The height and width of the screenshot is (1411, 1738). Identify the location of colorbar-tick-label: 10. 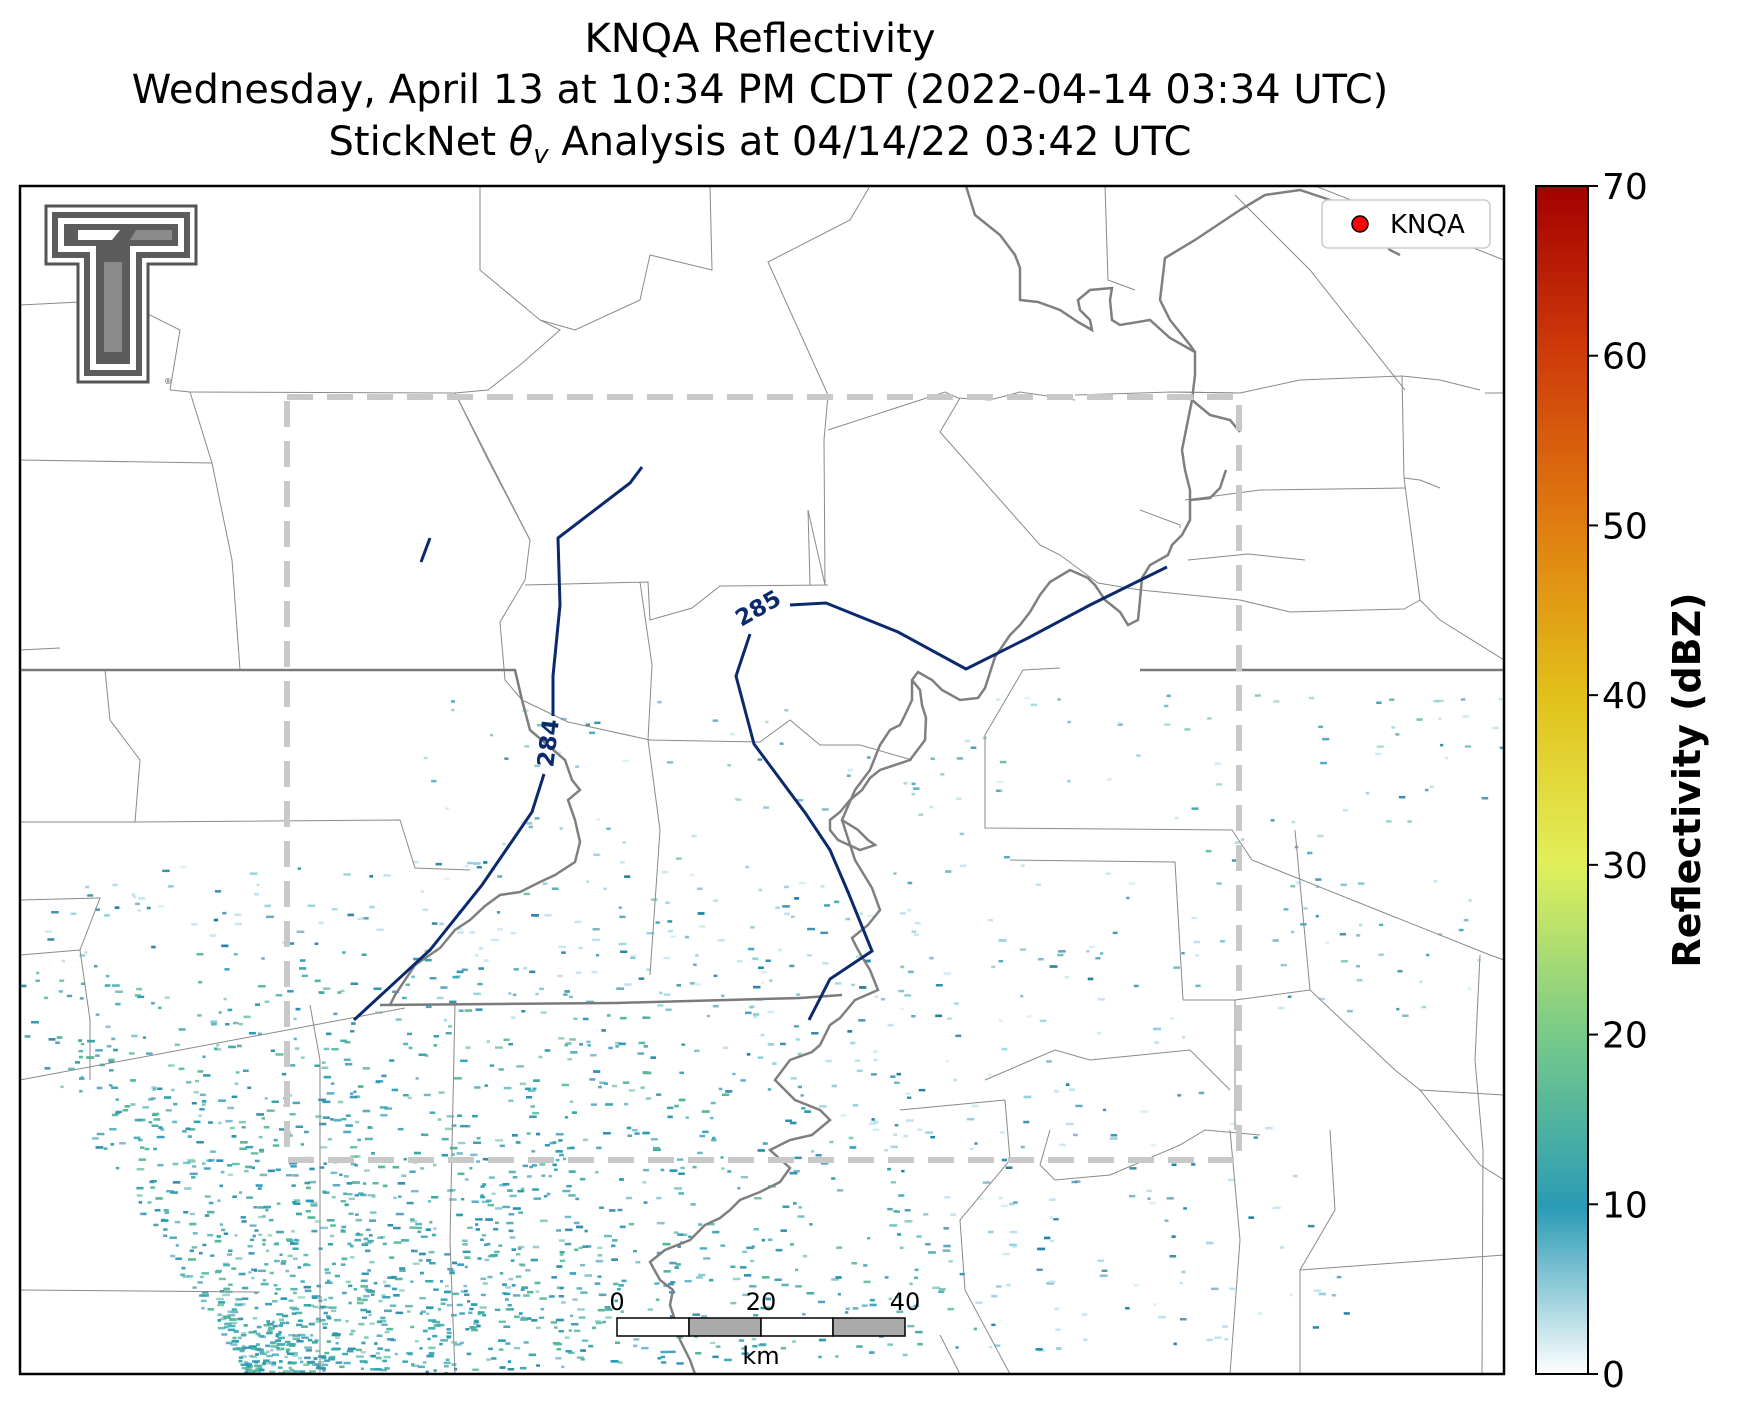
(1625, 1205).